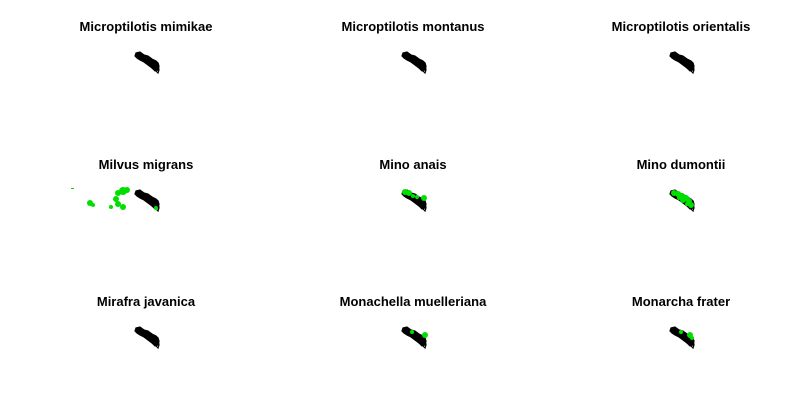  Describe the element at coordinates (413, 301) in the screenshot. I see `panel-title: Monachella muelleriana` at that location.